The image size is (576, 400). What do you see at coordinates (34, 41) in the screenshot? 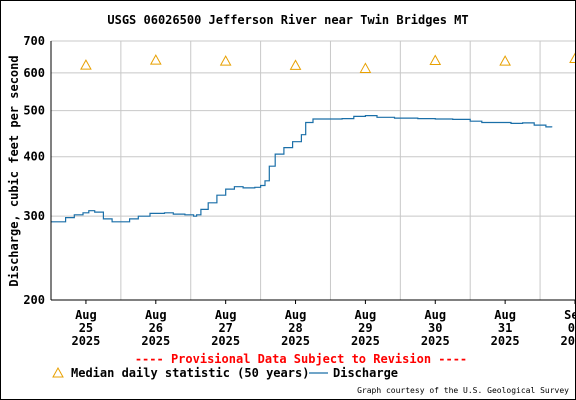
I see `y-tick-label-700: 700` at bounding box center [34, 41].